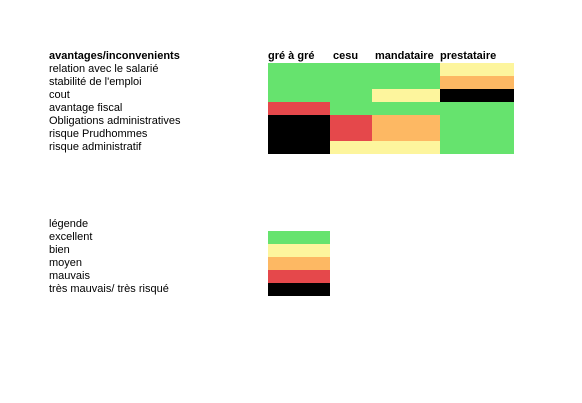 Image resolution: width=582 pixels, height=403 pixels. Describe the element at coordinates (114, 56) in the screenshot. I see `table-title: avantages/inconvenients` at that location.